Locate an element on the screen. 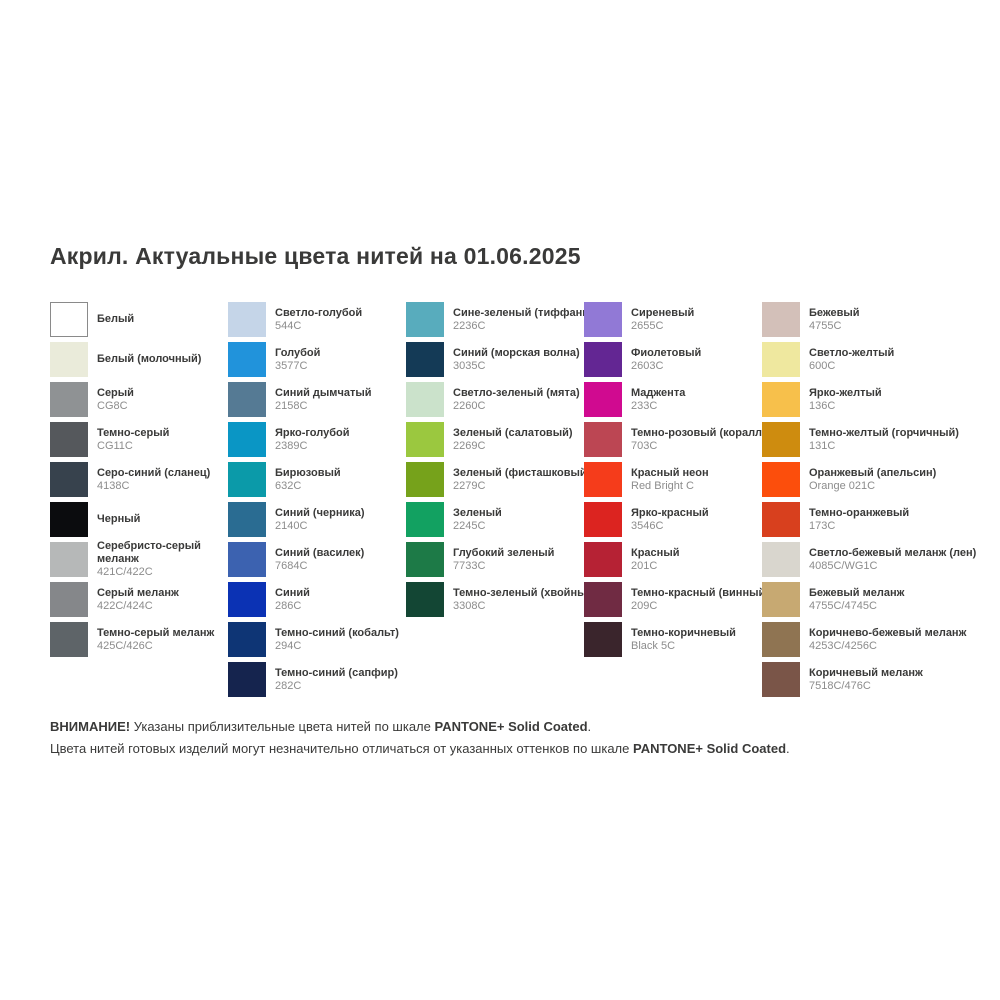 The height and width of the screenshot is (1000, 1000). color-labels: Сиреневый 2655C is located at coordinates (696, 320).